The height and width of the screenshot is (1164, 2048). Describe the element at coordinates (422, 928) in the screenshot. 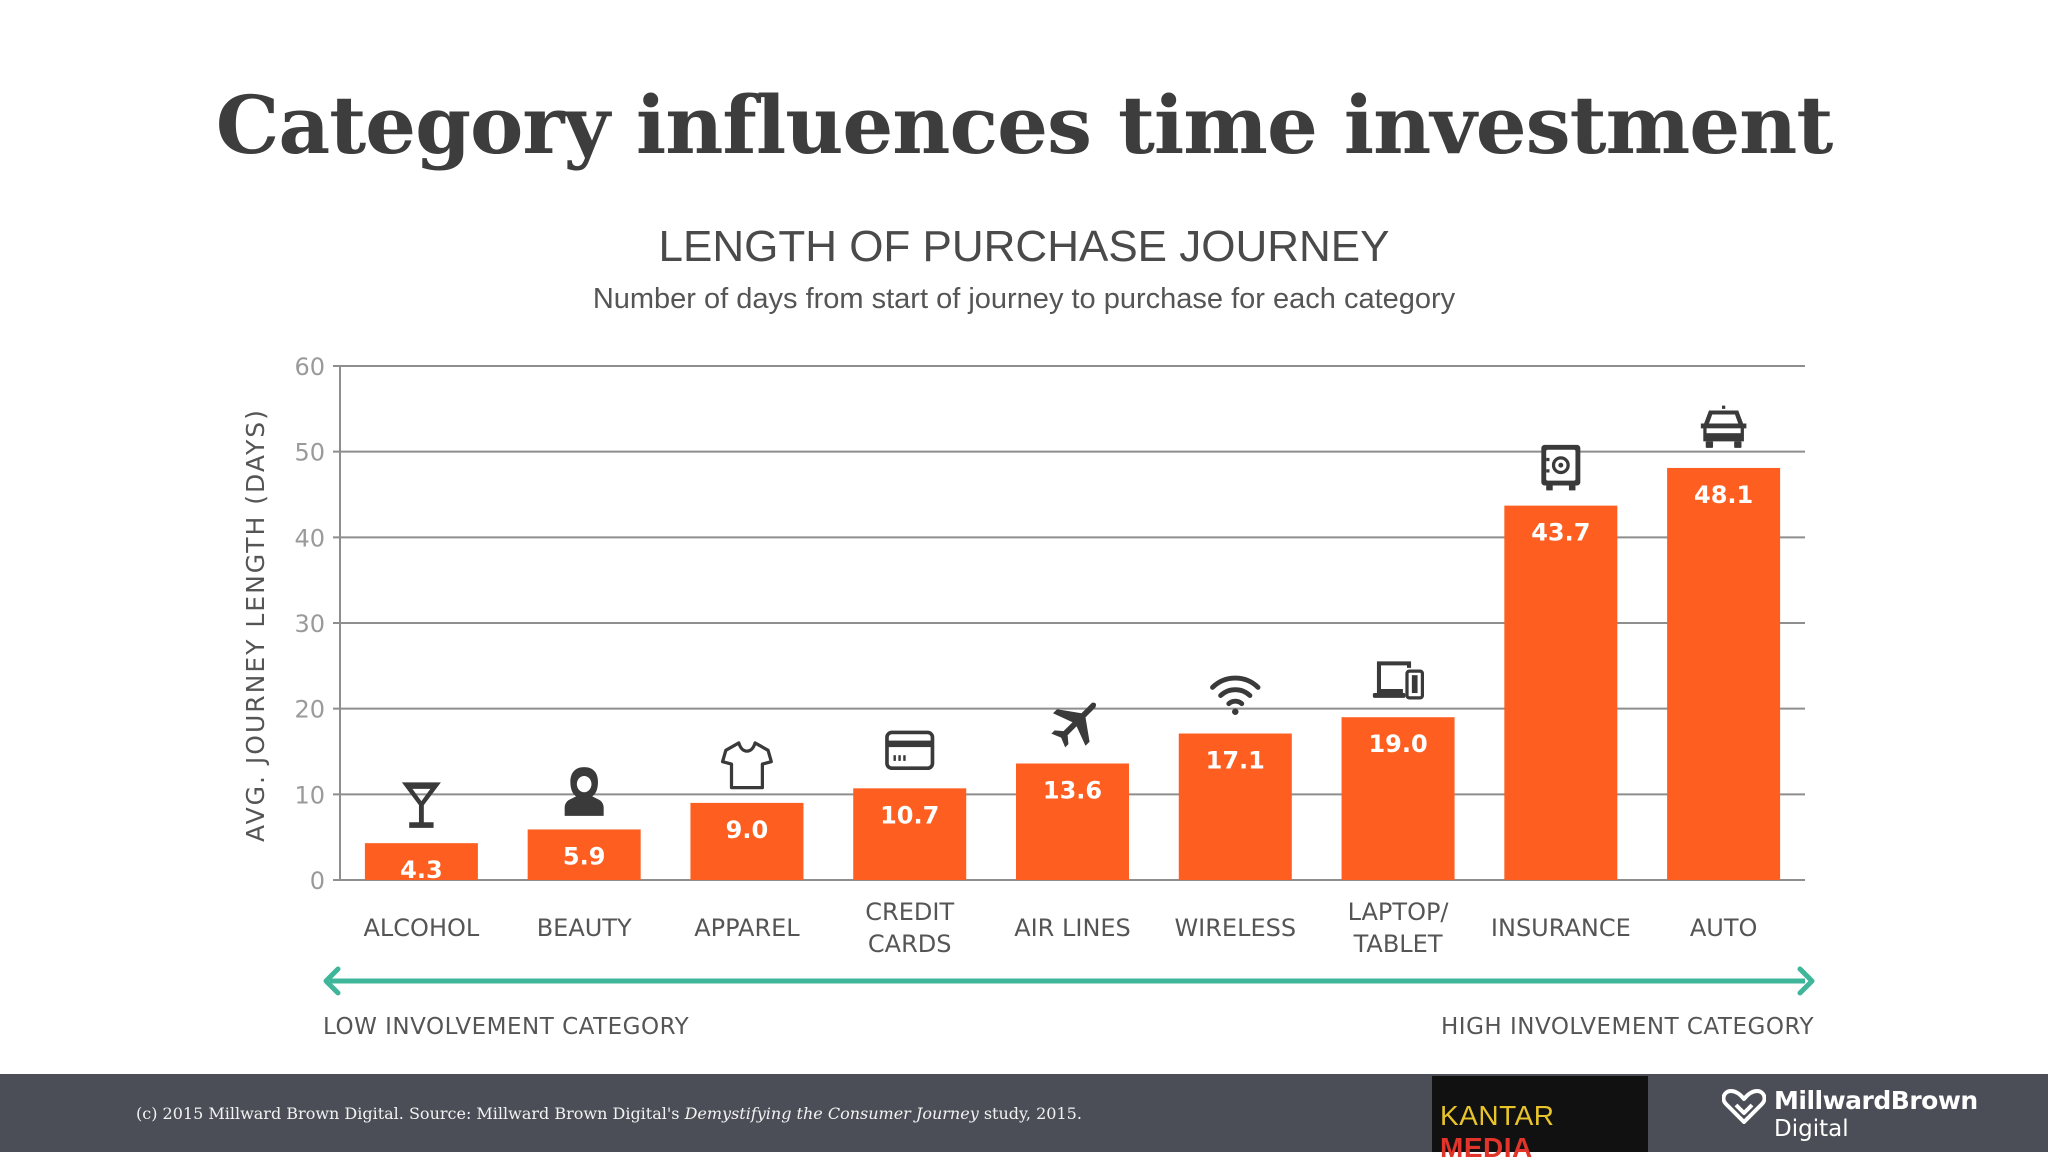

I see `category-label: ALCOHOL` at that location.